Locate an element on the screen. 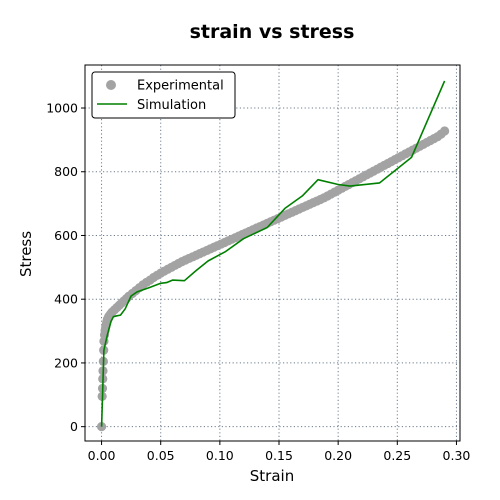  y-tick-label: 400 is located at coordinates (66, 299).